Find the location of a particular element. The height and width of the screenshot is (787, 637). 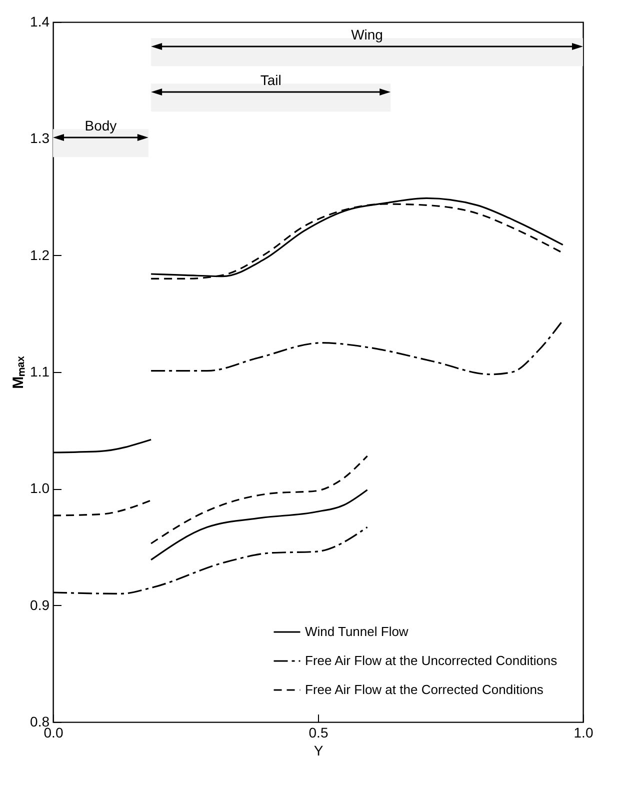

legend-label: Wind Tunnel Flow is located at coordinates (357, 631).